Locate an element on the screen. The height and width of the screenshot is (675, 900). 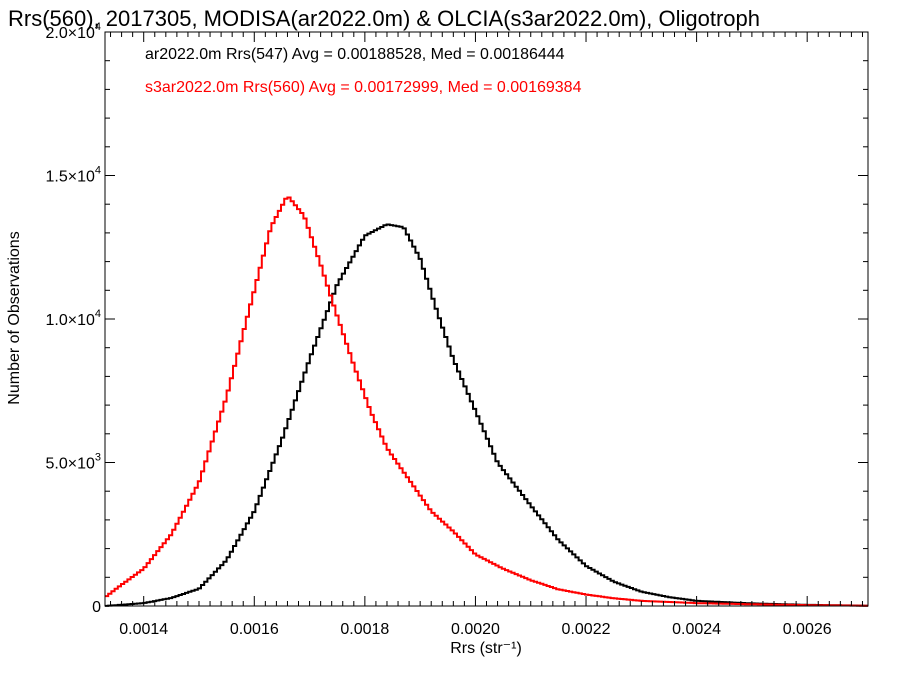
x-axis-label: Rrs (str⁻¹) is located at coordinates (486, 648).